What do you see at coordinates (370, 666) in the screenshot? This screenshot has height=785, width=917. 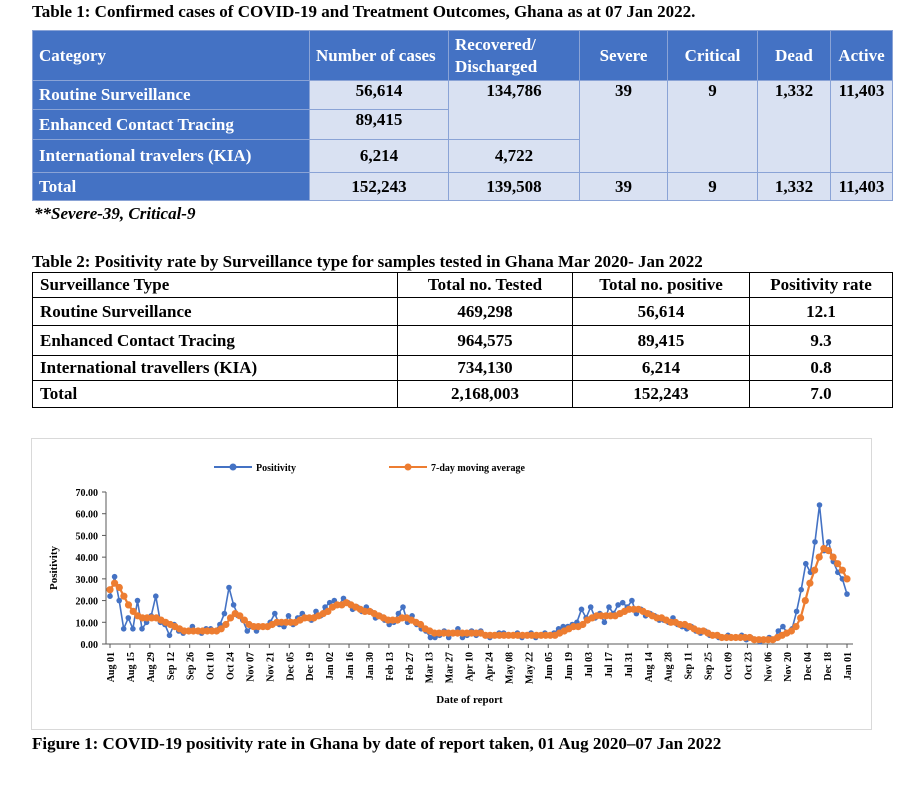 I see `x-tick-label: Jan 30` at bounding box center [370, 666].